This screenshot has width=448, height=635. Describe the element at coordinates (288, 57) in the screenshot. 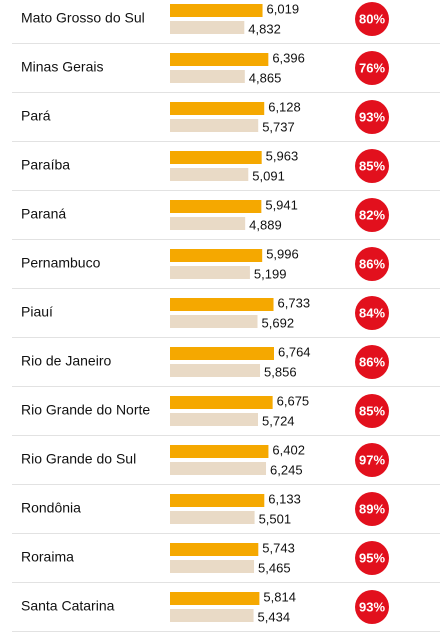

I see `value-label: 6,396` at that location.